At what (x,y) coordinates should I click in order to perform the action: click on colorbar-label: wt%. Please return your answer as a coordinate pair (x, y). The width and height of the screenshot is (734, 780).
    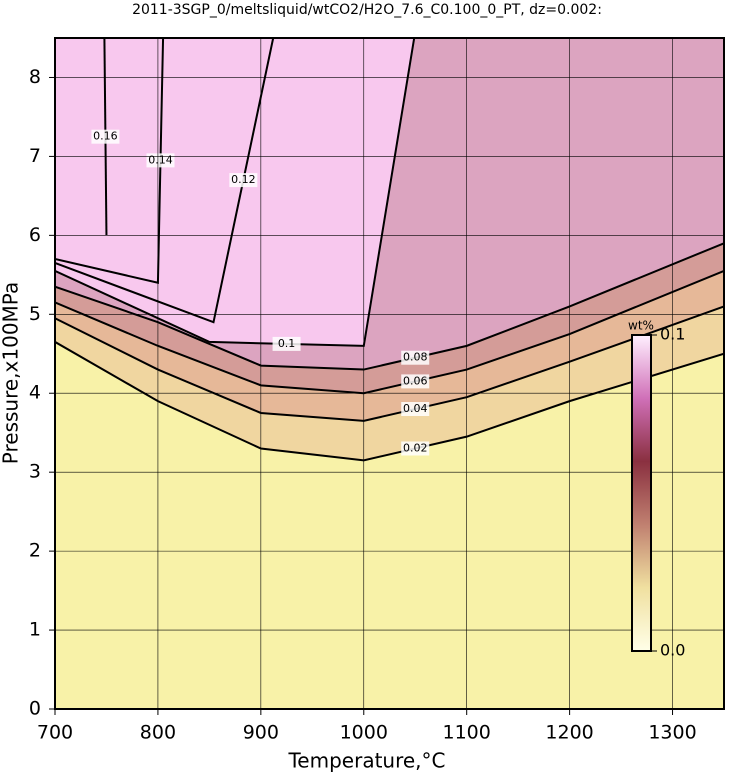
    Looking at the image, I should click on (641, 326).